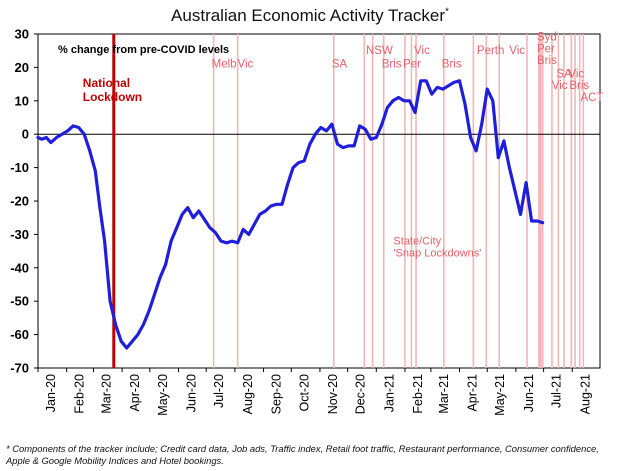 The height and width of the screenshot is (471, 620). I want to click on y-tick-label: -40, so click(19, 267).